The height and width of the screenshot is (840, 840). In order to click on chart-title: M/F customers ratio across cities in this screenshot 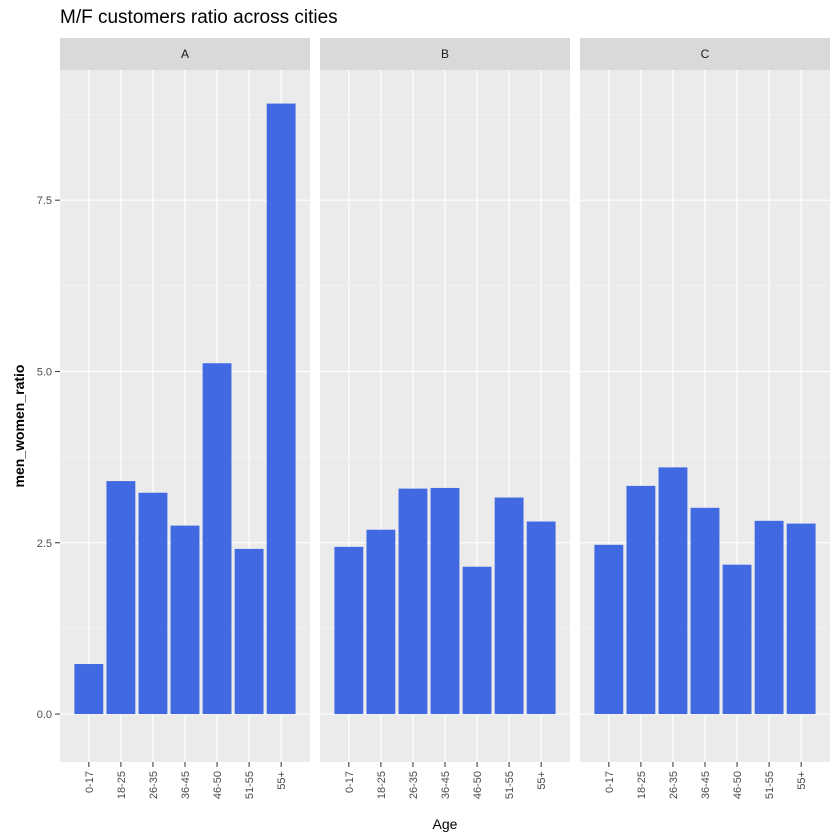, I will do `click(199, 17)`.